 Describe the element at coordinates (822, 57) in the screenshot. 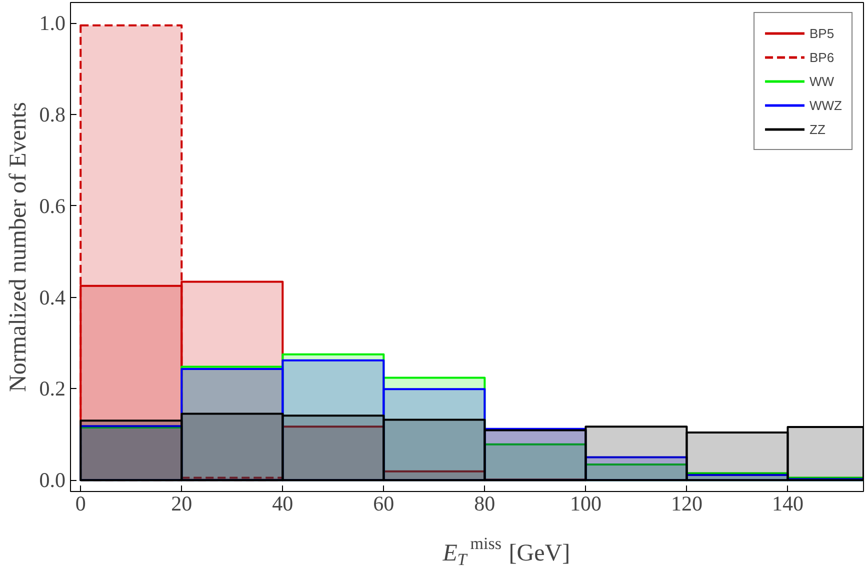

I see `legend-label: BP6` at that location.